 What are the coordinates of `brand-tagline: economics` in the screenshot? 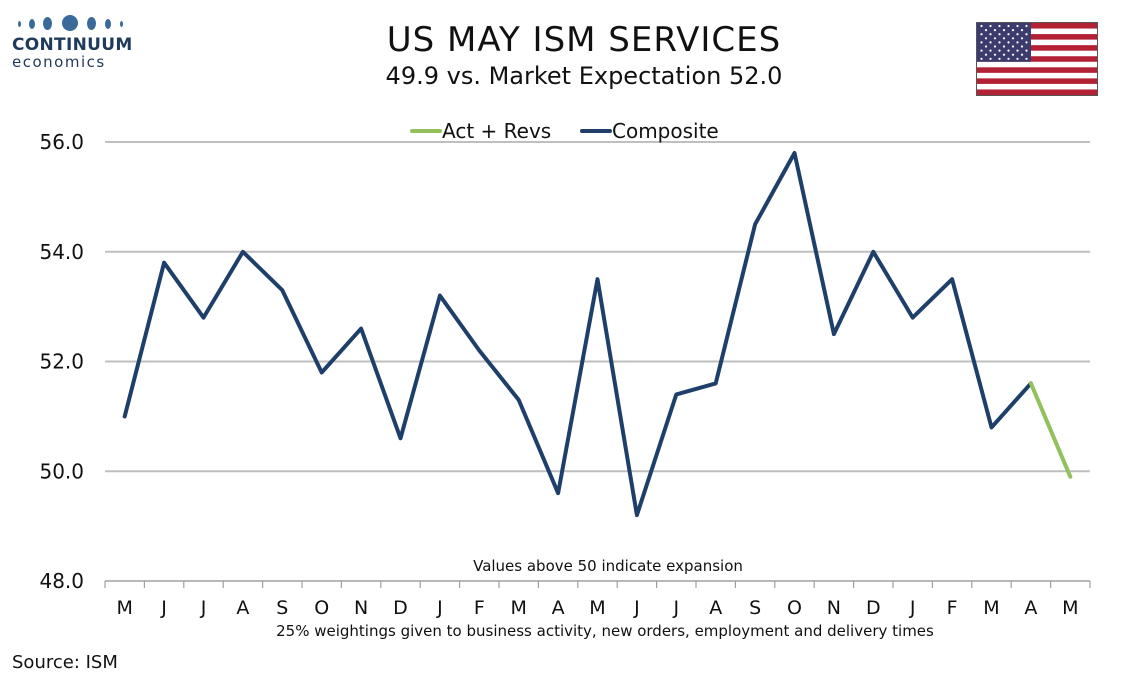 It's located at (59, 62).